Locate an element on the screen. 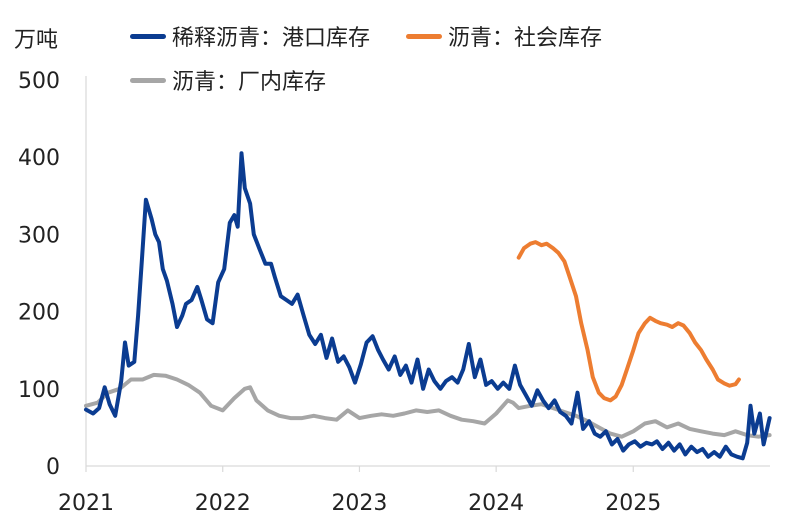  legend-swatch-social is located at coordinates (424, 36).